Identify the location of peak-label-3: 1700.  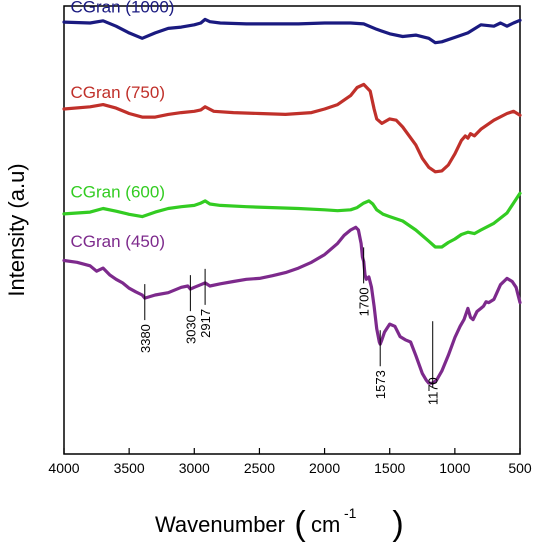
(364, 301).